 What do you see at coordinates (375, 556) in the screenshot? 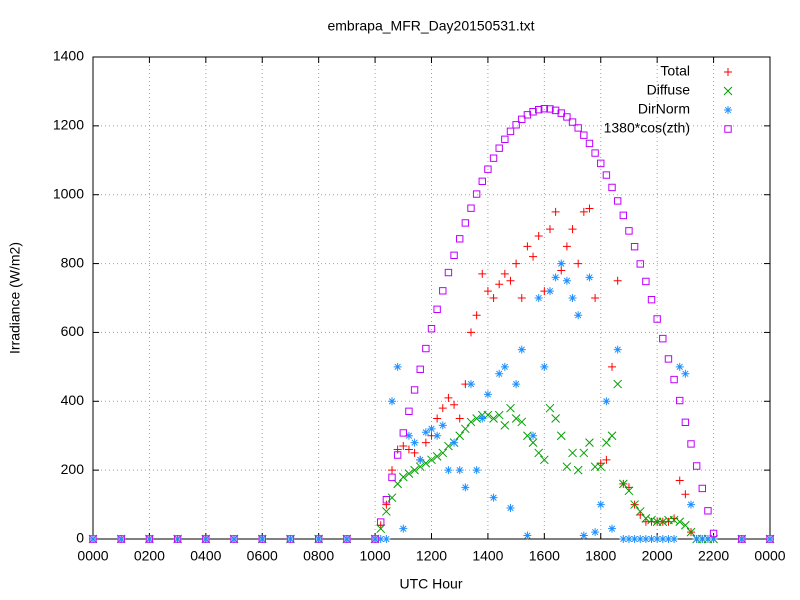
I see `x-tick-label: 1000` at bounding box center [375, 556].